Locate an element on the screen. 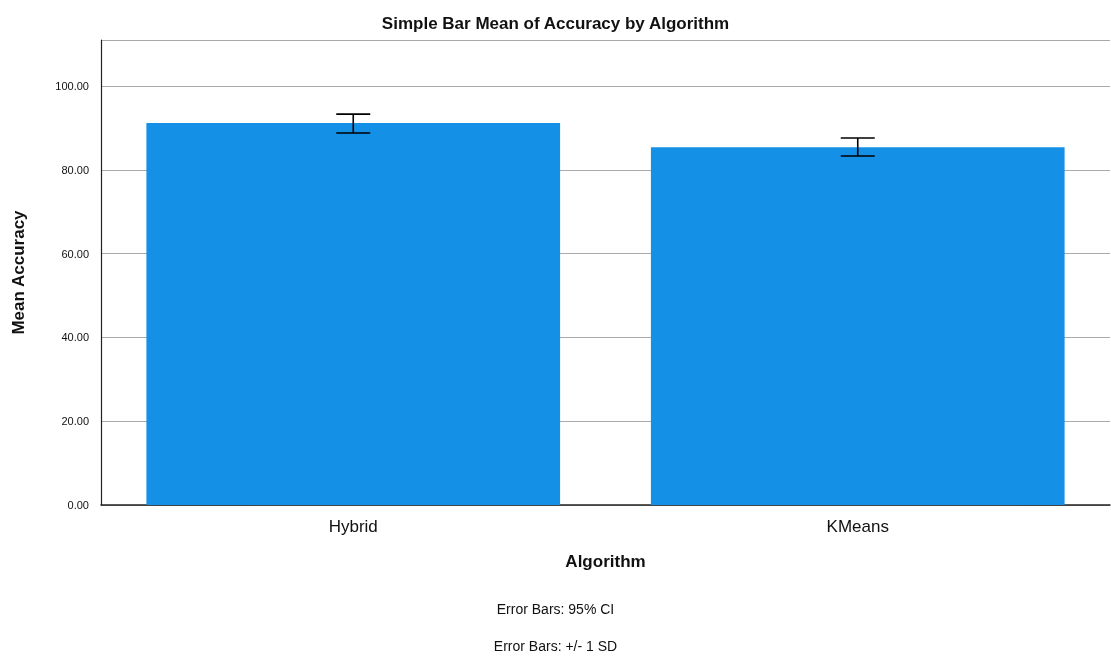  chart-title: Simple Bar Mean of Accuracy by Algorithm is located at coordinates (555, 23).